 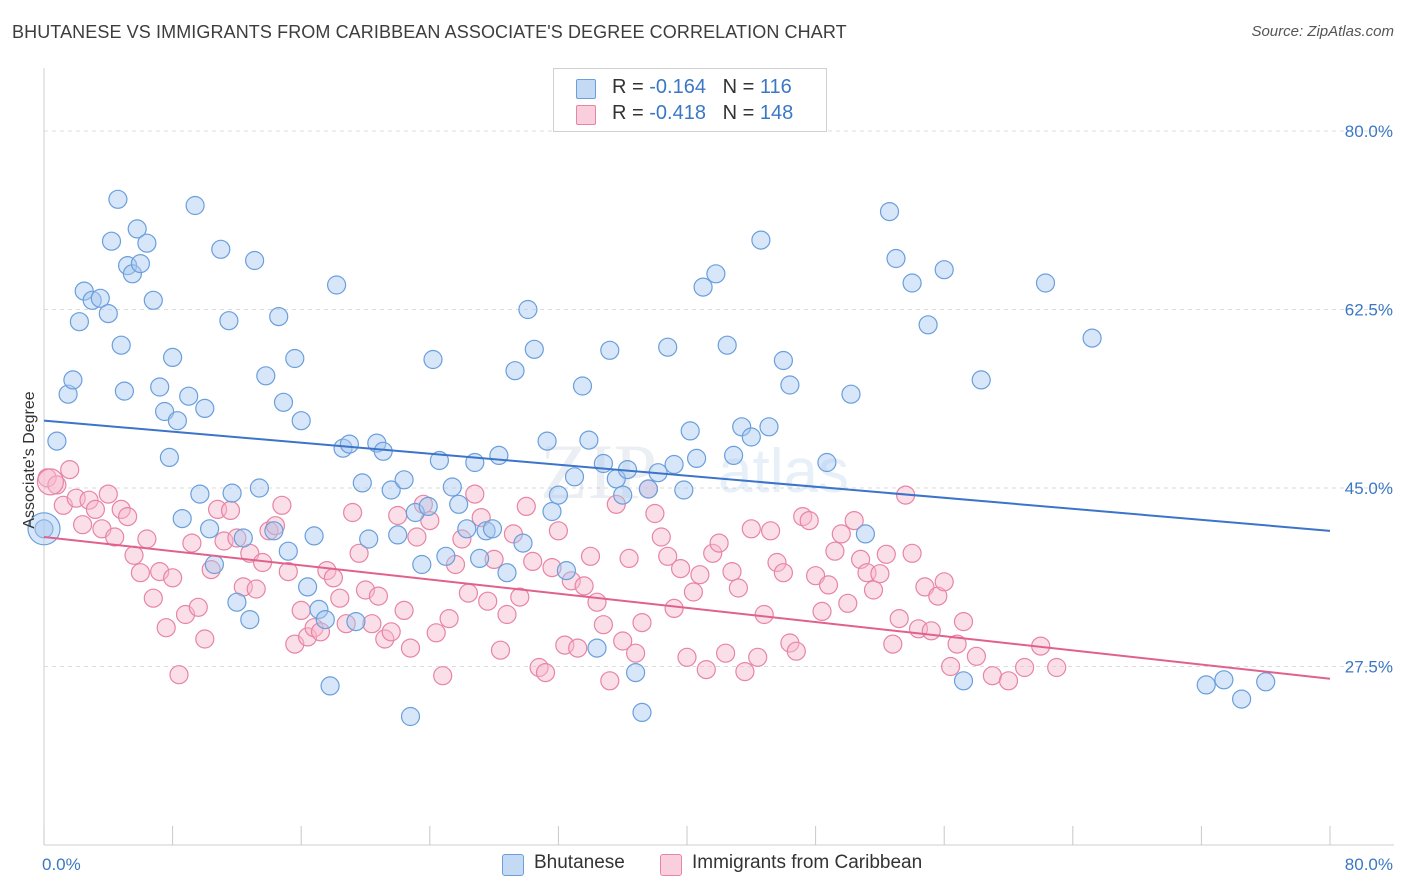 I want to click on y-tick-label-0: 27.5%, so click(x=1369, y=667).